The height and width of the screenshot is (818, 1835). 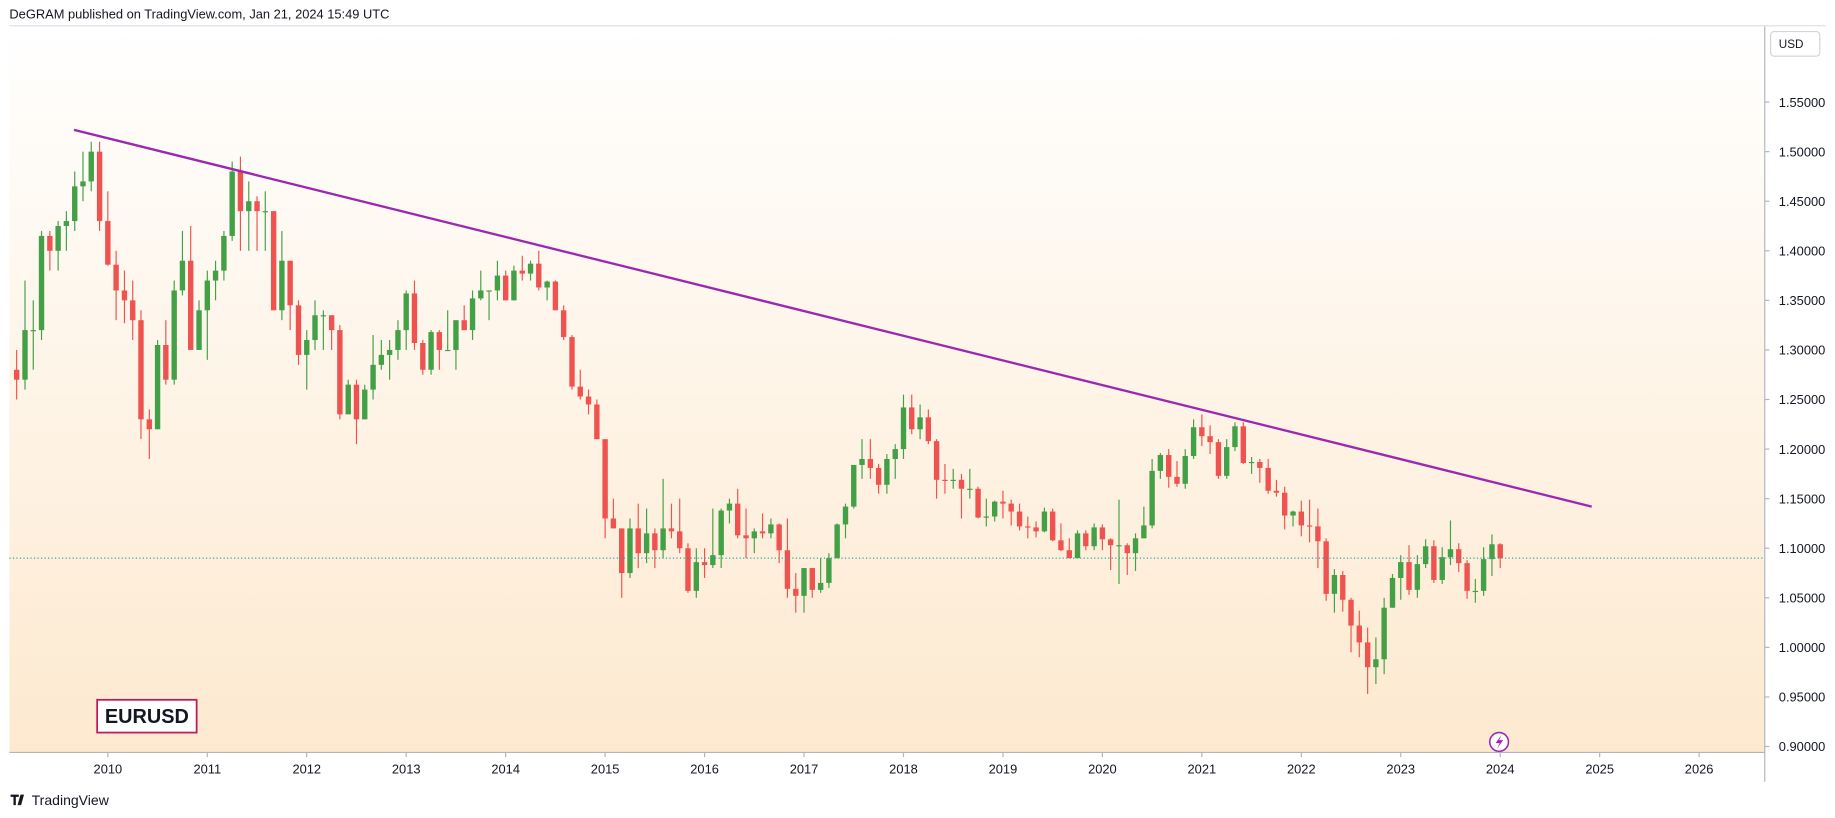 What do you see at coordinates (1802, 300) in the screenshot?
I see `y-tick-label: 1.35000` at bounding box center [1802, 300].